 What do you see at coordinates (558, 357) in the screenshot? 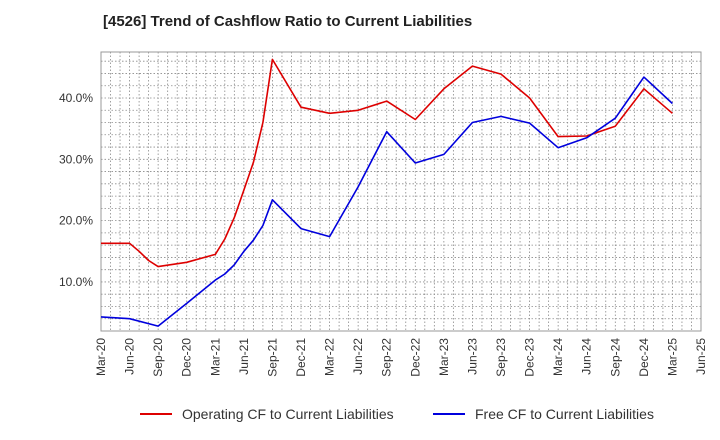
I see `x-tick-label: Mar-24` at bounding box center [558, 357].